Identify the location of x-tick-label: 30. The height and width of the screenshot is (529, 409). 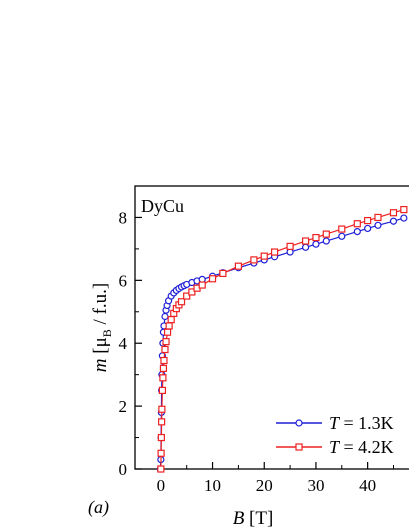
(315, 485).